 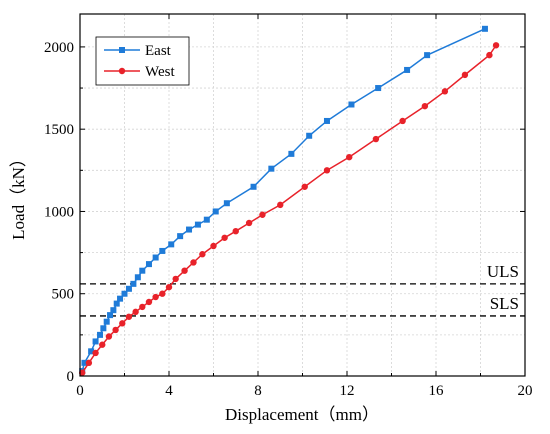 I want to click on x-tick-label: 4, so click(x=169, y=391).